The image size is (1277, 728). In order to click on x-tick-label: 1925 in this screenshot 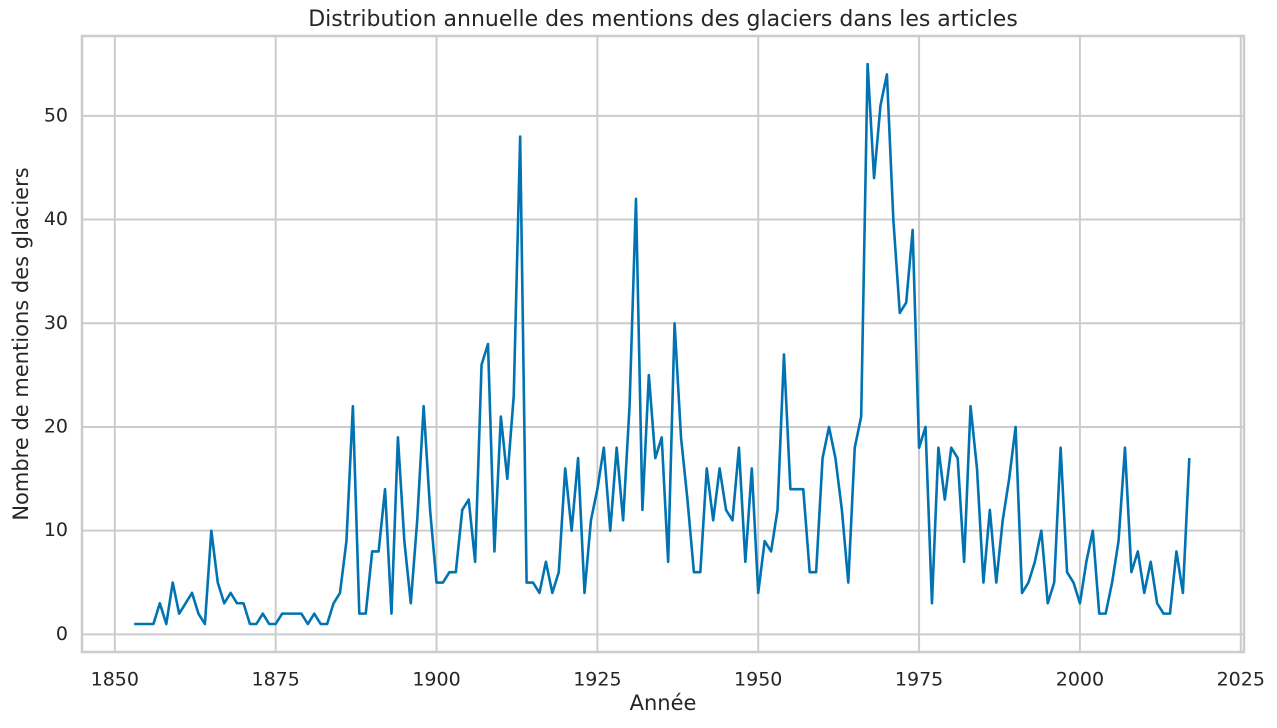, I will do `click(597, 680)`.